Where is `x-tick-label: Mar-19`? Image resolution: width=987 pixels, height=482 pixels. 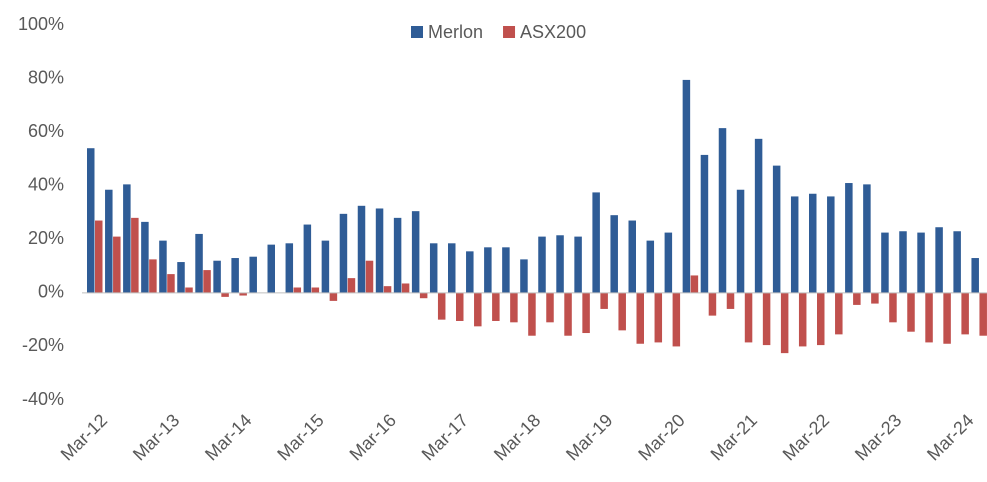 x-tick-label: Mar-19 is located at coordinates (589, 437).